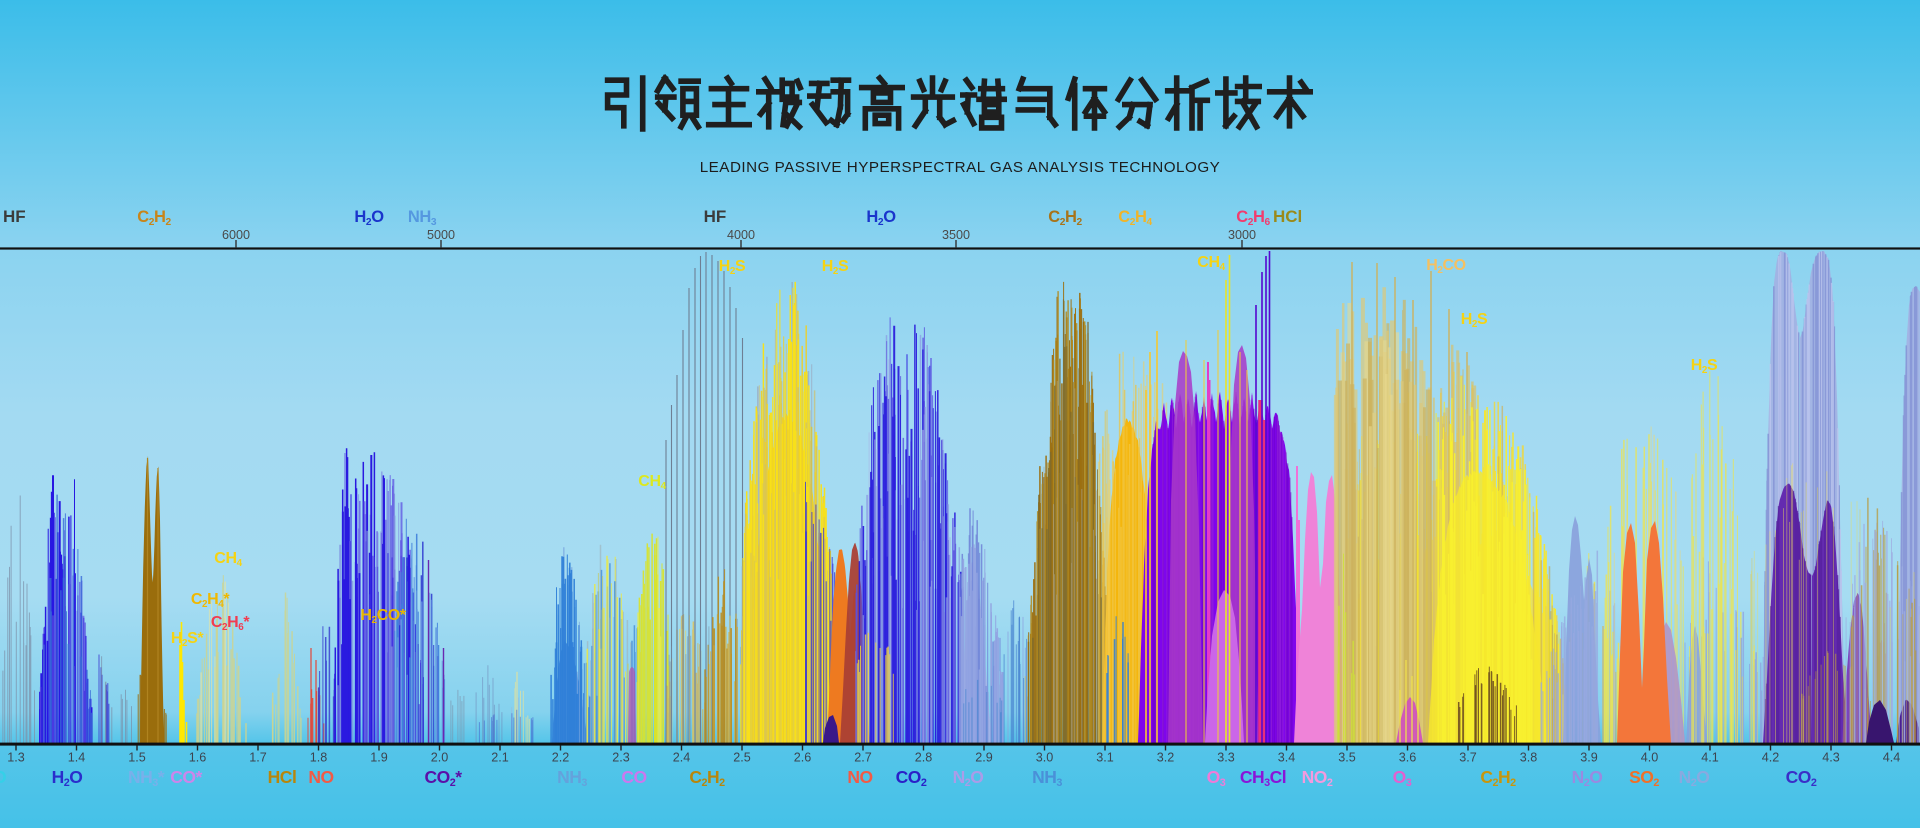 Image resolution: width=1920 pixels, height=828 pixels. I want to click on svg-text: 2.9, so click(984, 758).